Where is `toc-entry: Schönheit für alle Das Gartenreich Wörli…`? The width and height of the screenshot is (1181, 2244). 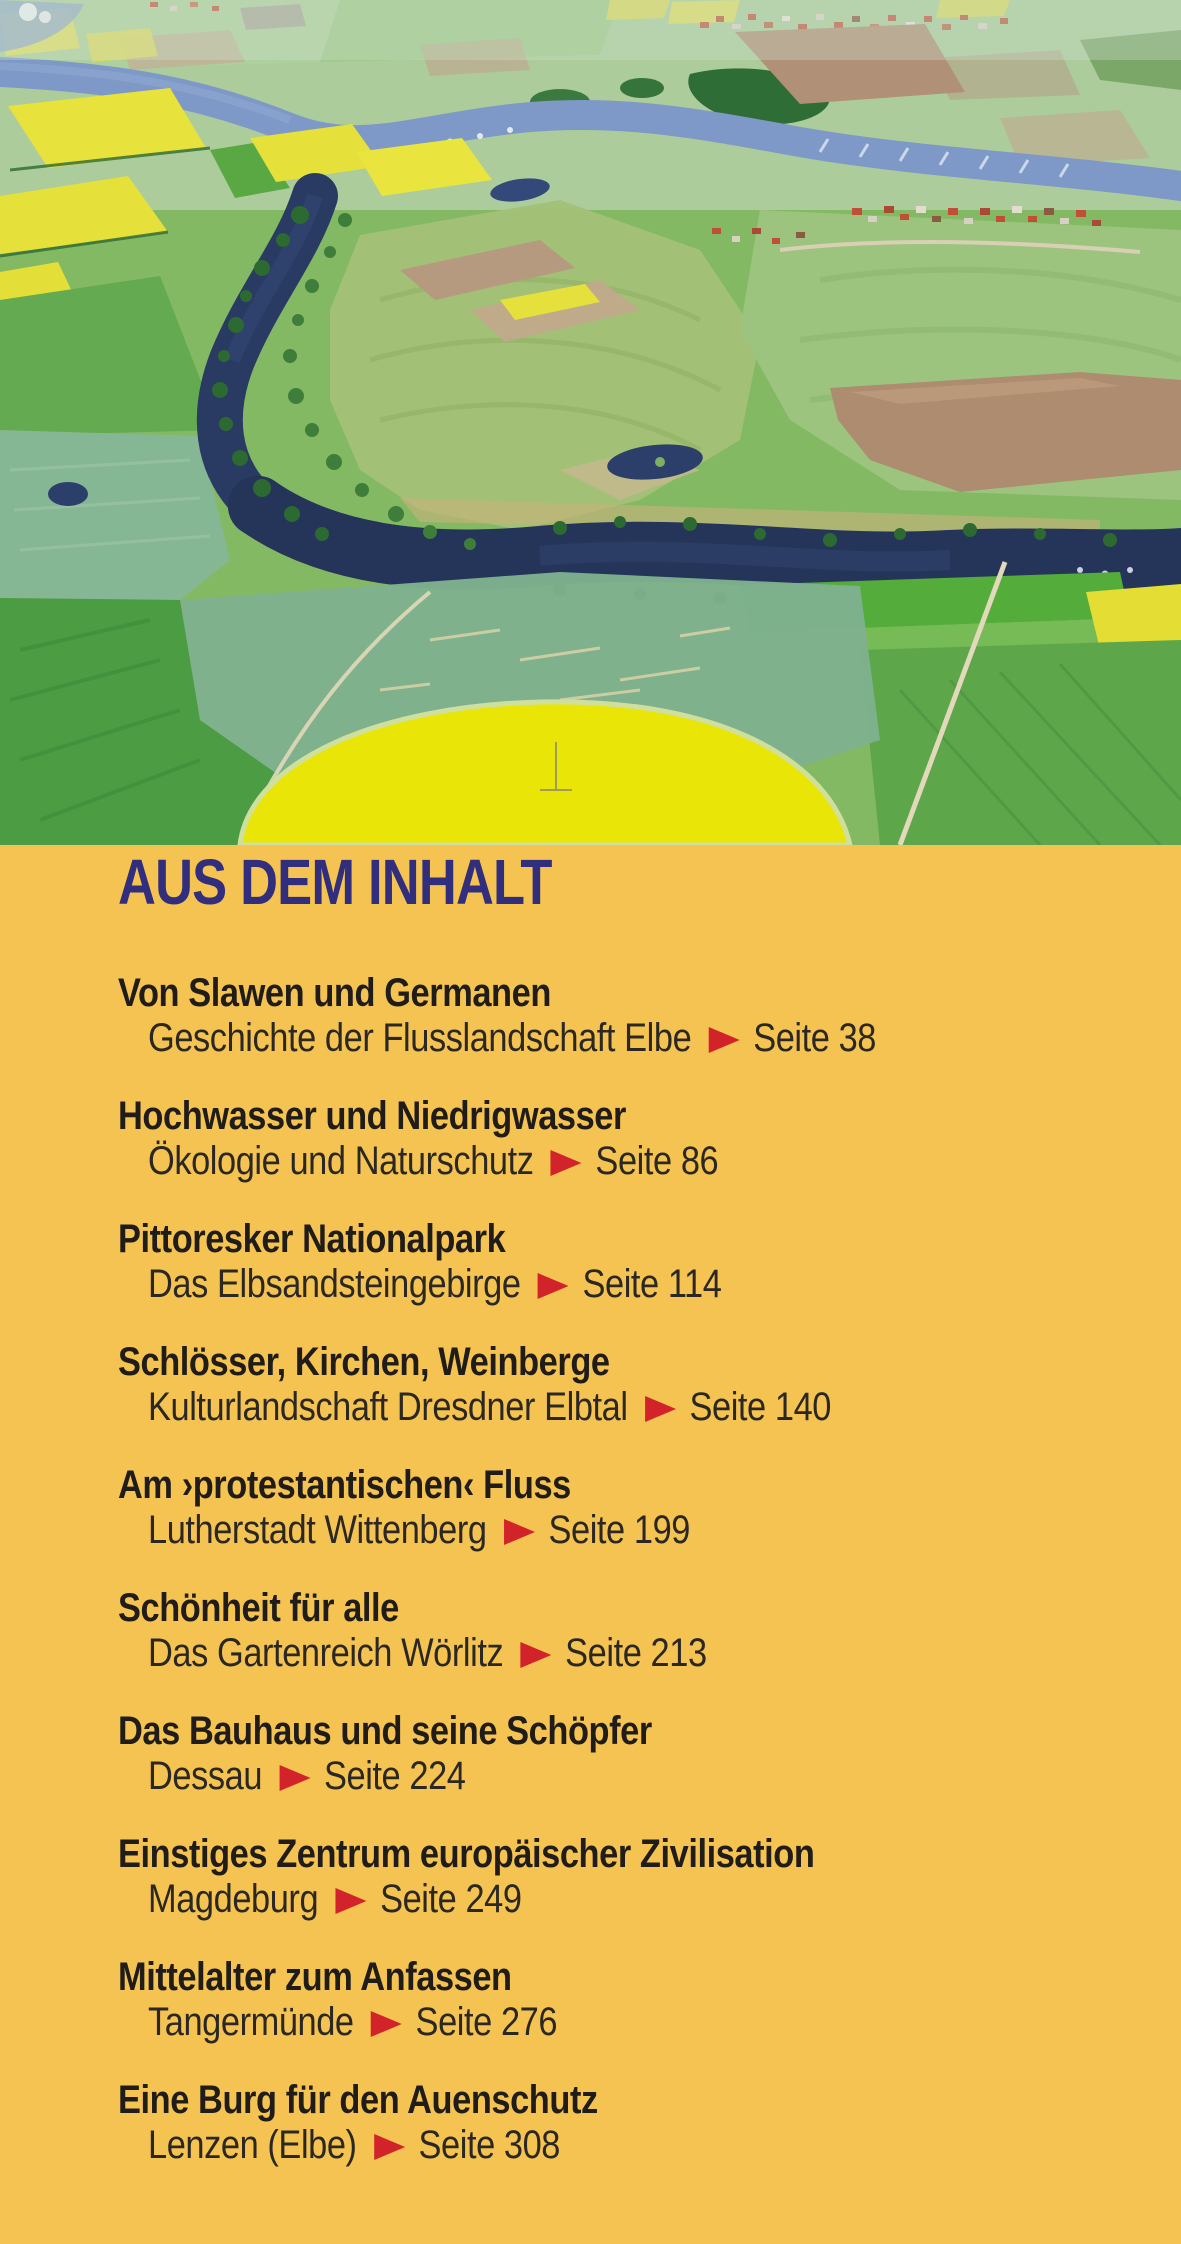 toc-entry: Schönheit für alle Das Gartenreich Wörli… is located at coordinates (629, 1631).